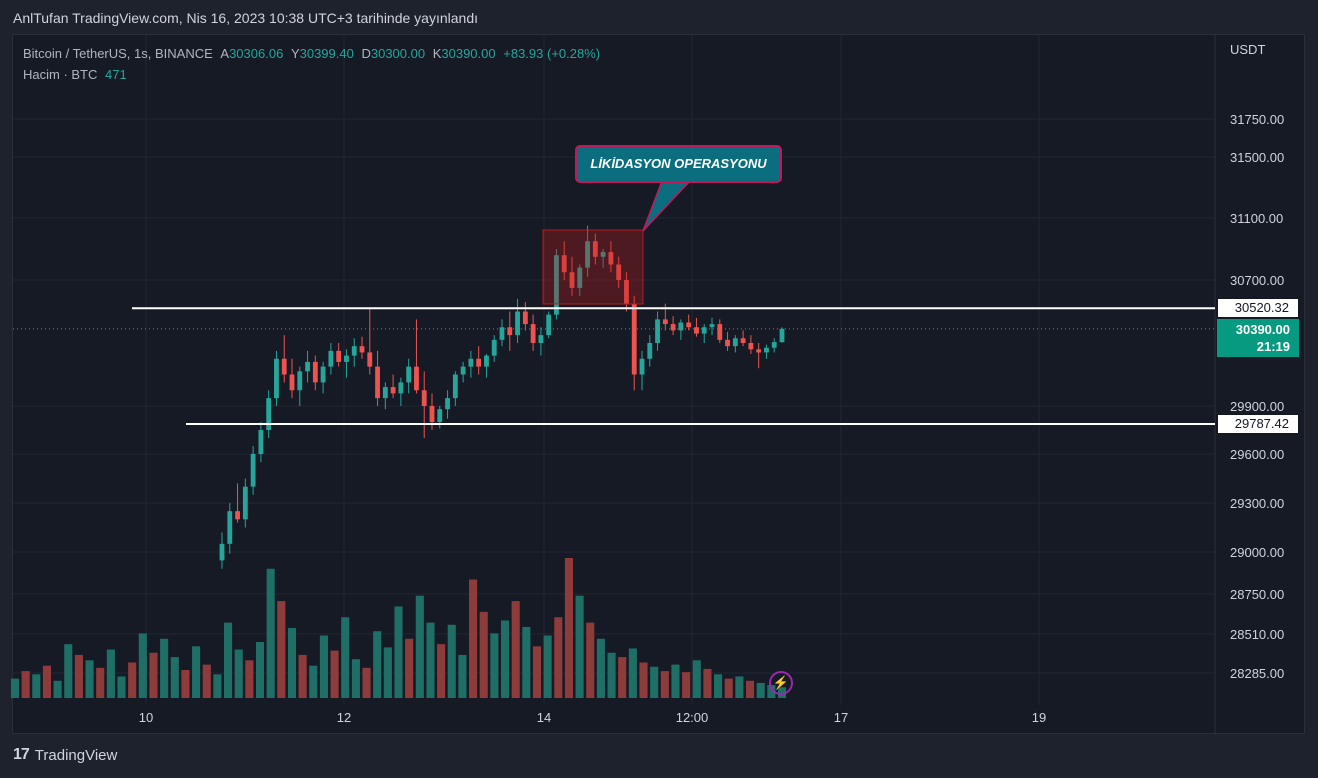  I want to click on price-tick-label: 29000.00, so click(1257, 552).